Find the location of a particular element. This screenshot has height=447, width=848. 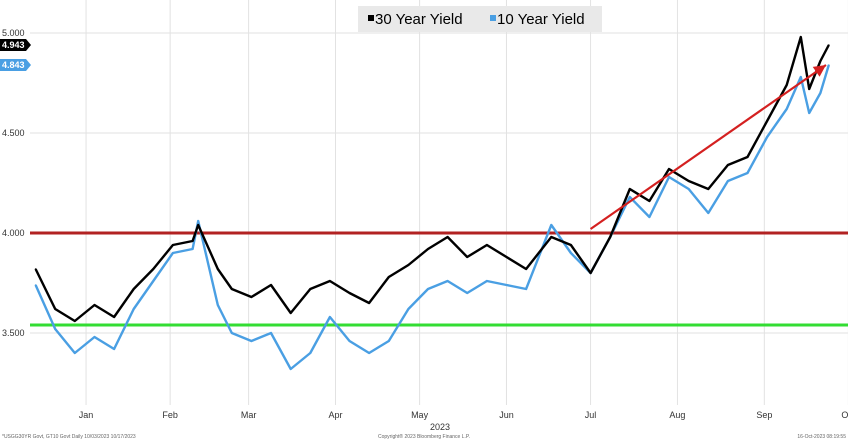

last-value-label: 4.843 is located at coordinates (13, 65).